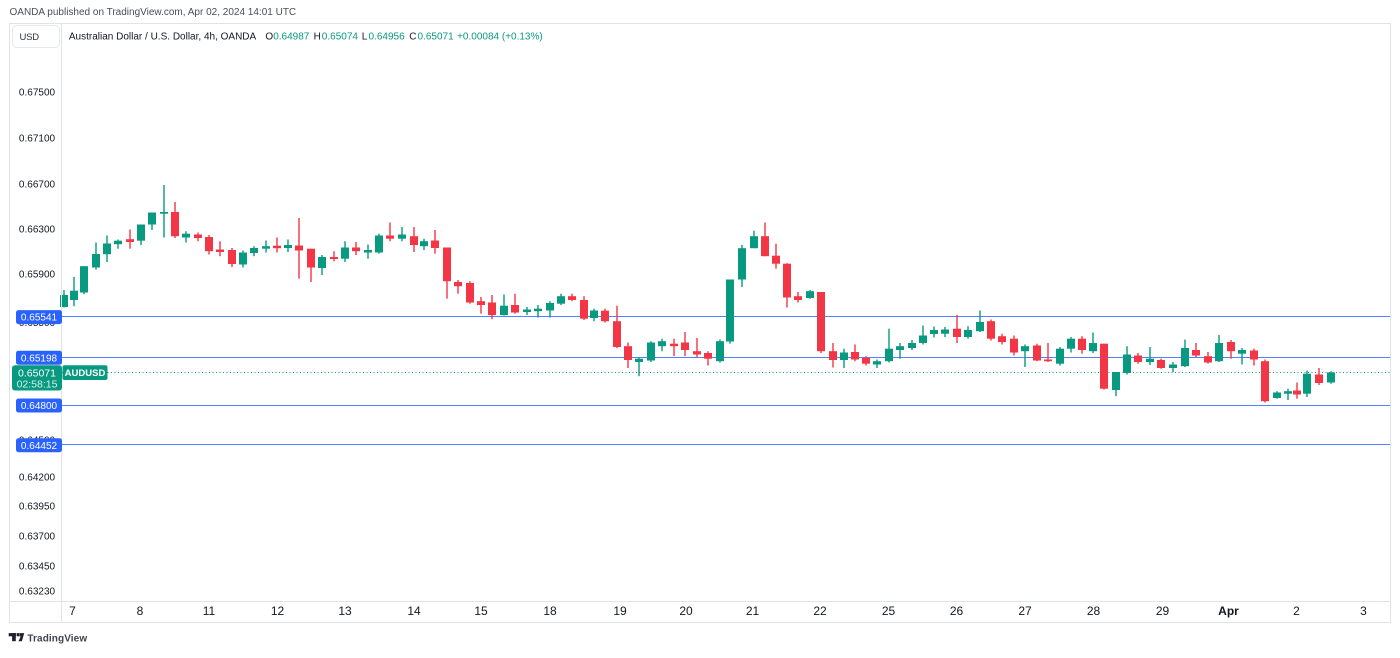  I want to click on svg-text: USD, so click(30, 37).